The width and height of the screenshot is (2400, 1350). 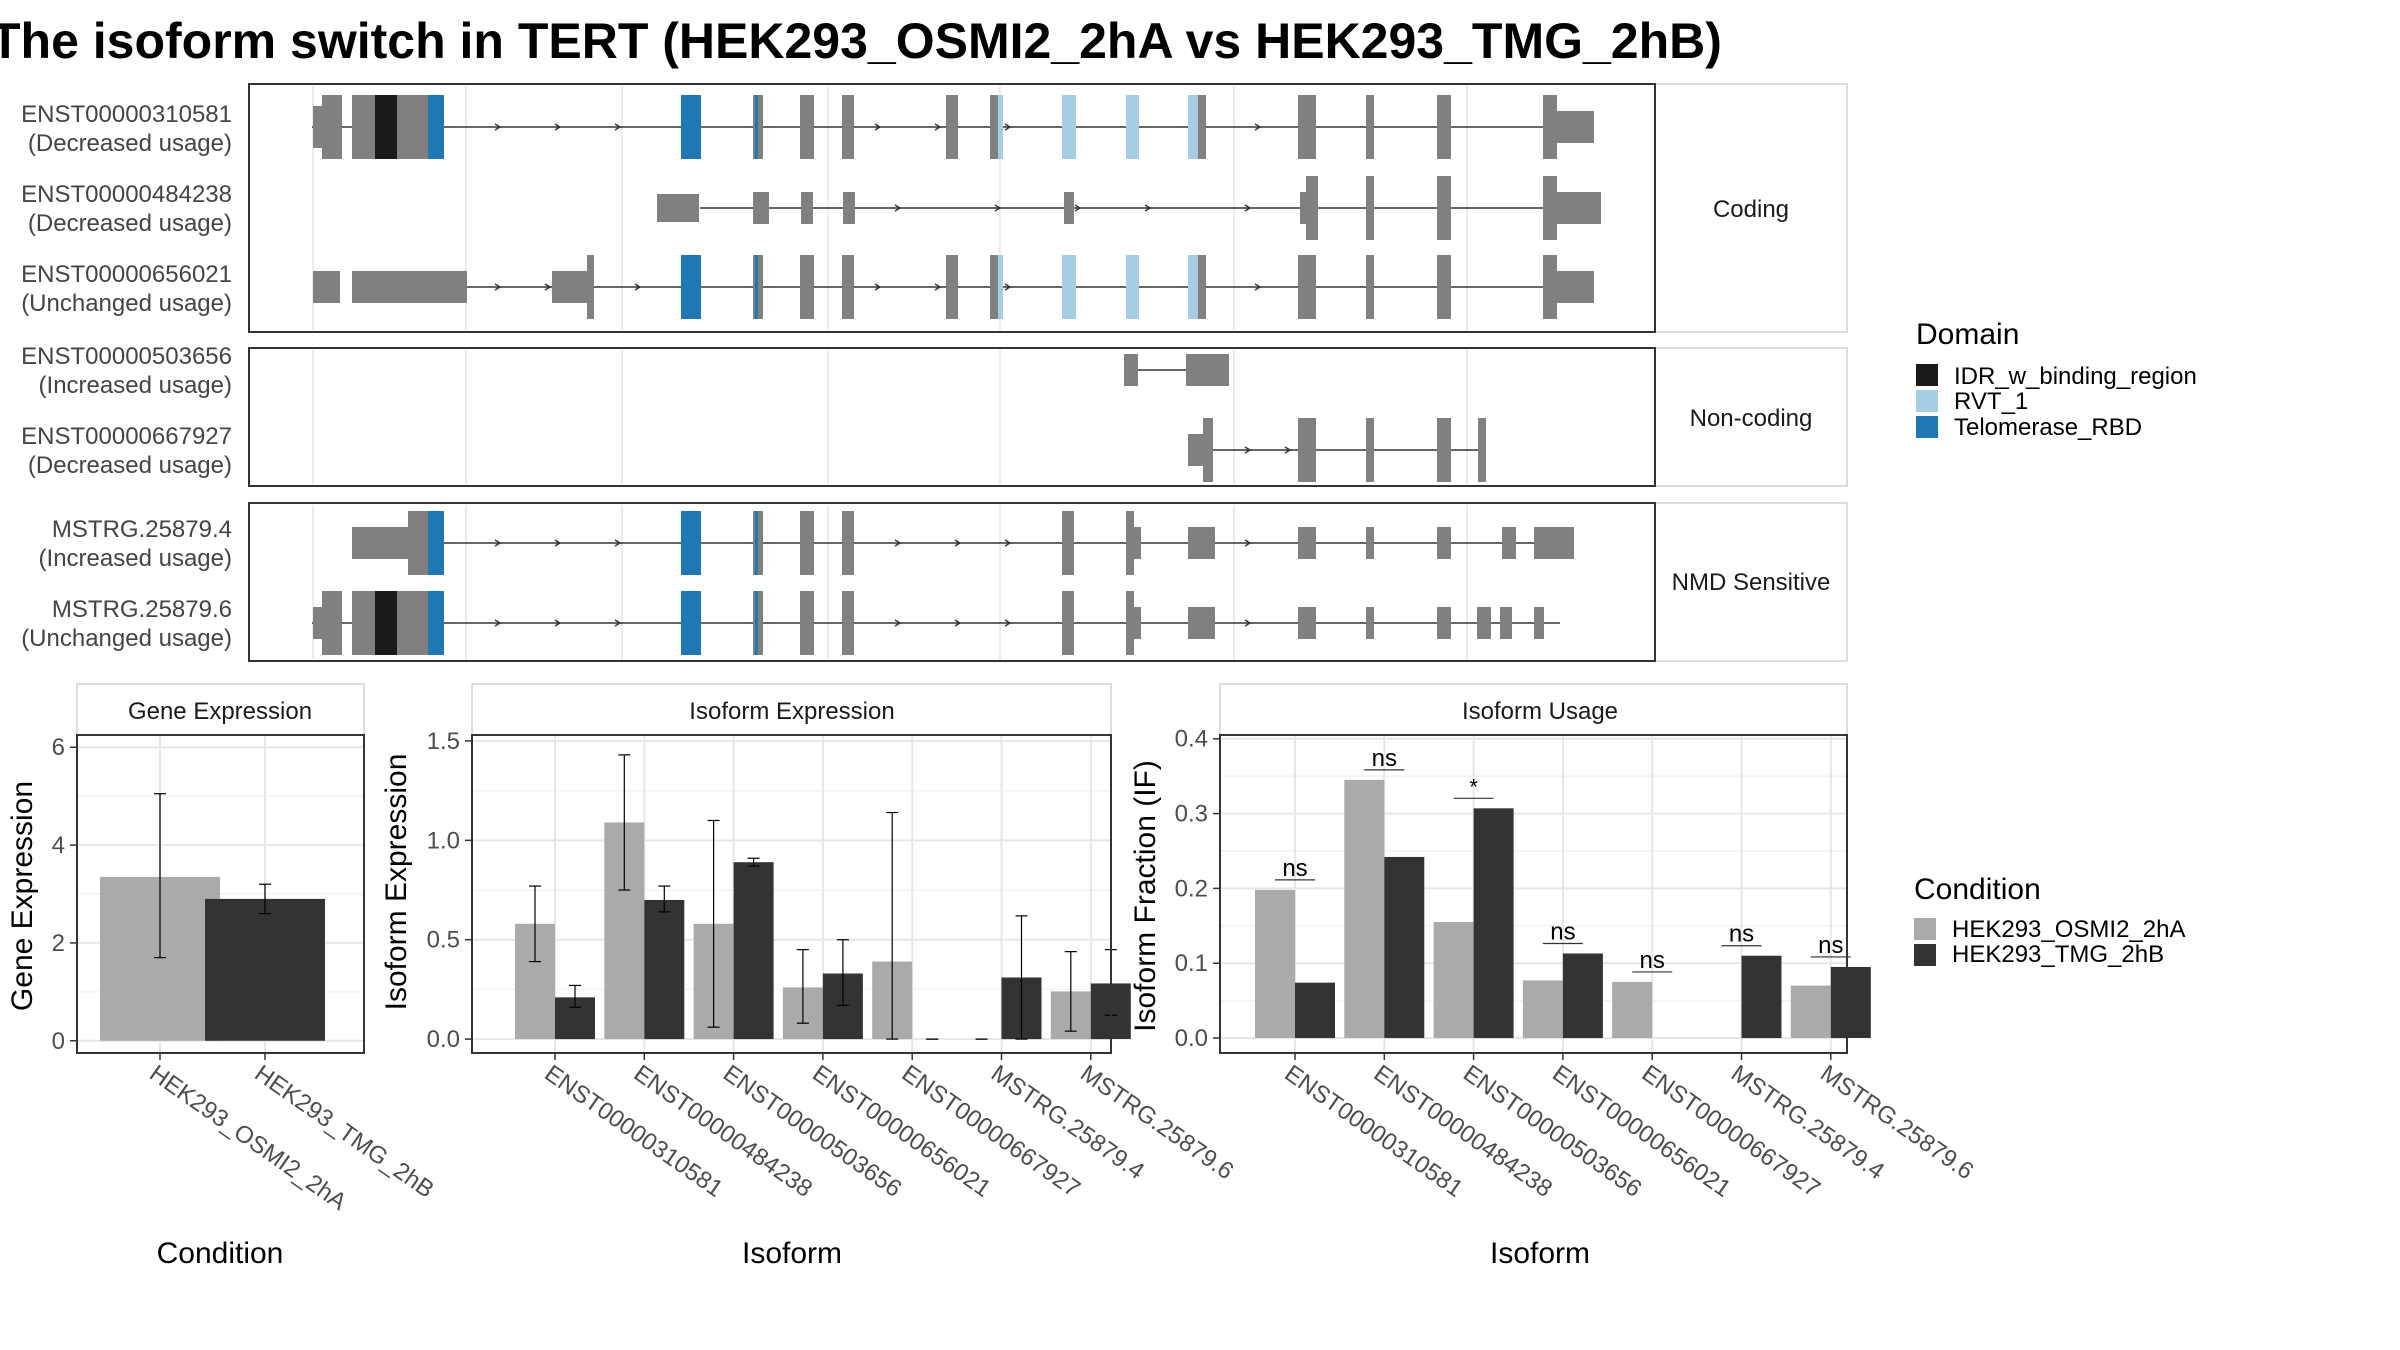 I want to click on y-tick-label: 0, so click(x=58, y=1041).